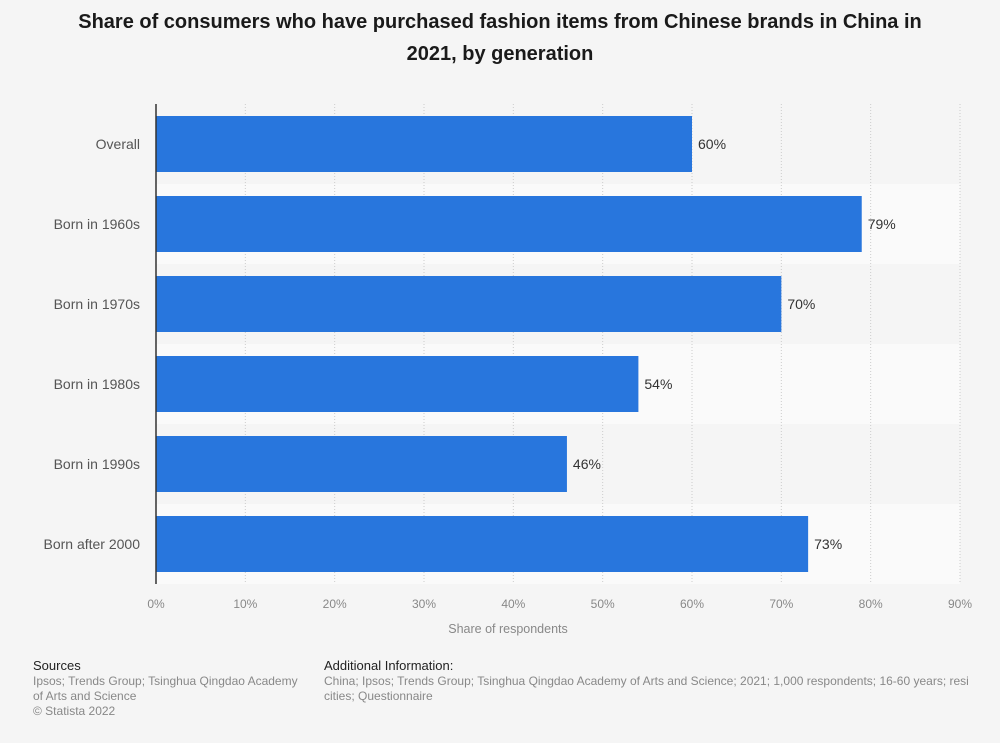 Image resolution: width=1000 pixels, height=743 pixels. Describe the element at coordinates (97, 384) in the screenshot. I see `category-label: Born in 1980s` at that location.